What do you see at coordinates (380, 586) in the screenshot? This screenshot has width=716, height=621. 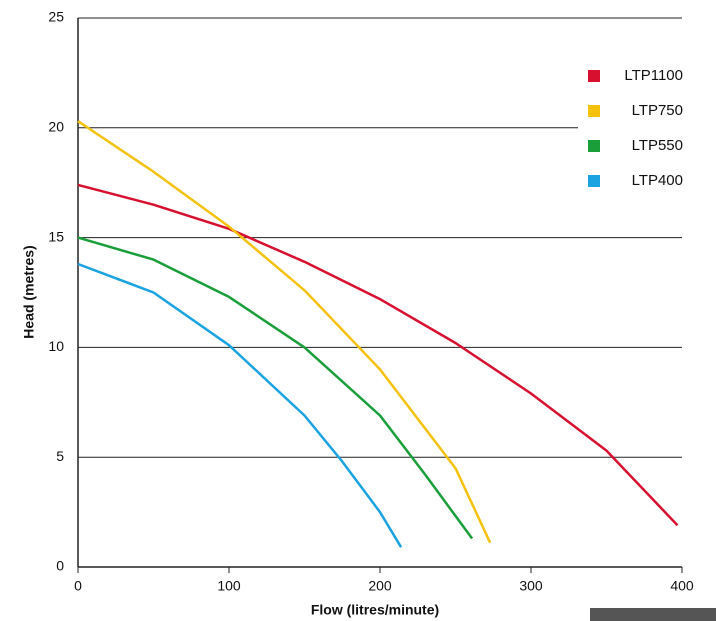 I see `x-tick-label: 200` at bounding box center [380, 586].